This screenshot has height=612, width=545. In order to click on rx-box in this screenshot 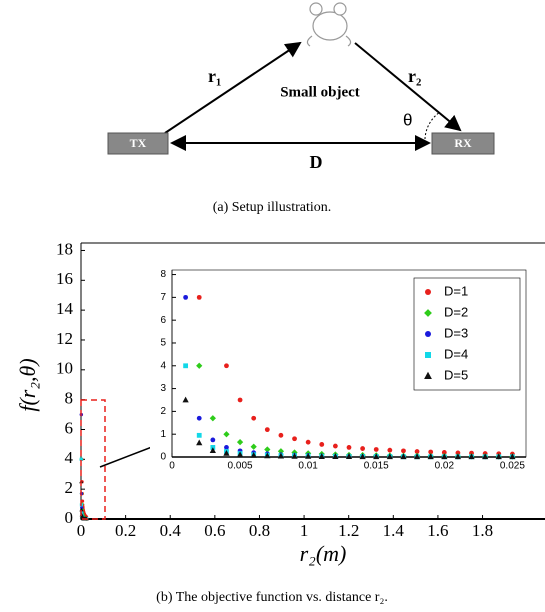, I will do `click(463, 143)`.